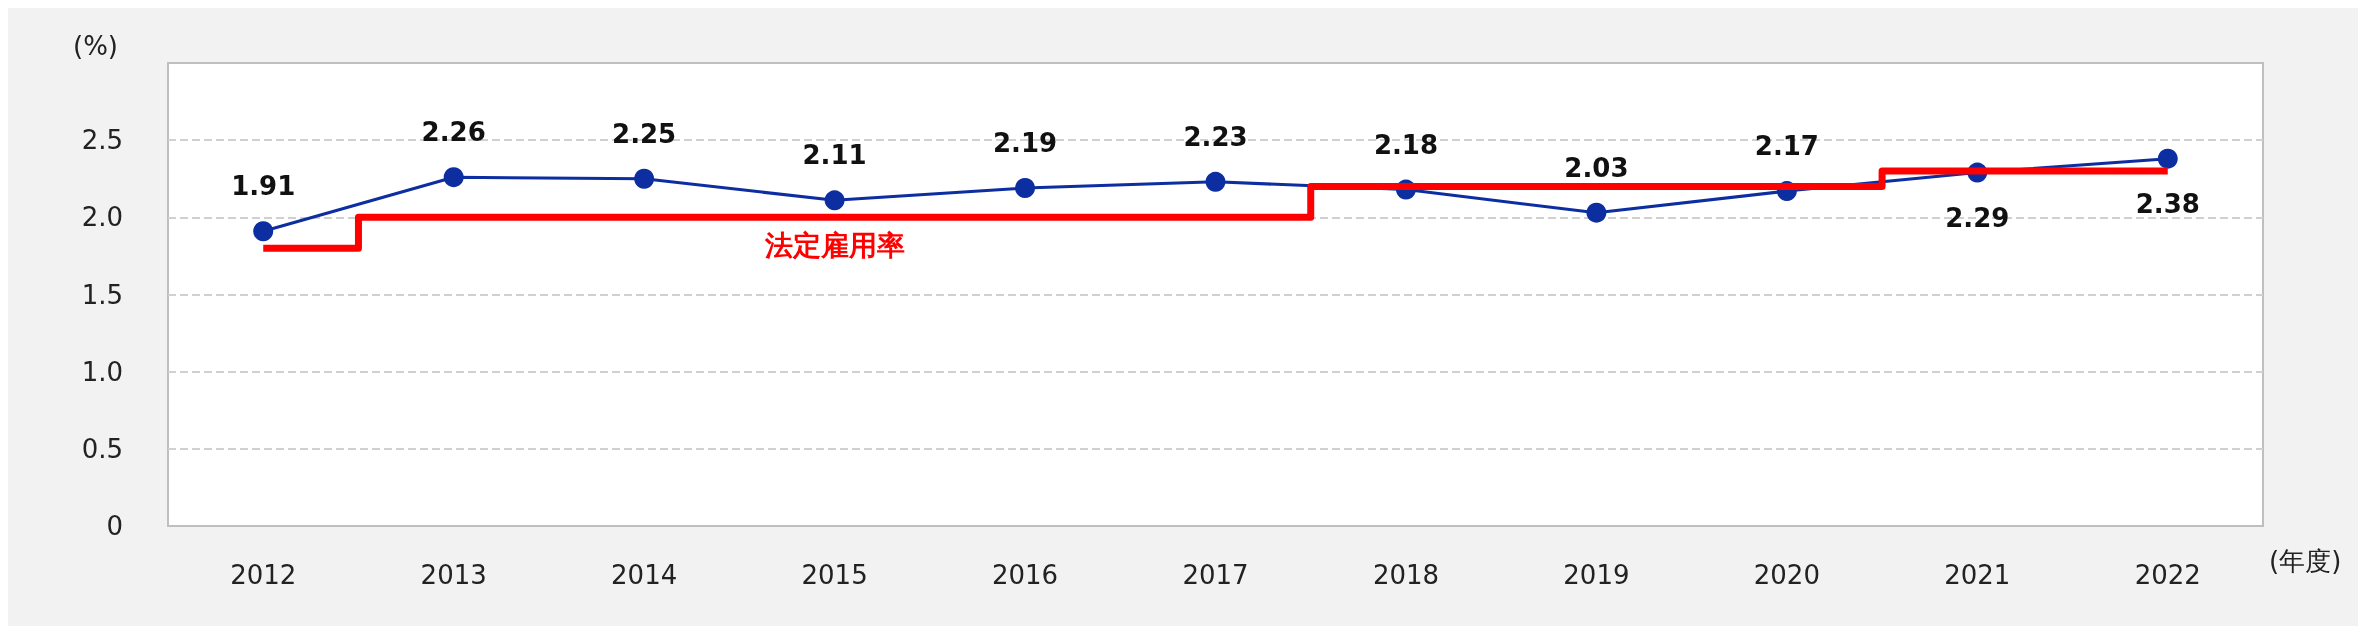 The width and height of the screenshot is (2366, 634). Describe the element at coordinates (644, 133) in the screenshot. I see `data-label: 2.25` at that location.